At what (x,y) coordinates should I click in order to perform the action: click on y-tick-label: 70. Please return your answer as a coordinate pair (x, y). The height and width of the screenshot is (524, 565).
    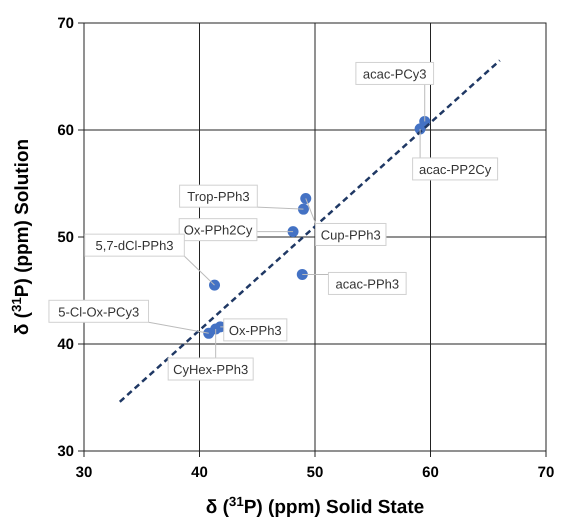
    Looking at the image, I should click on (65, 23).